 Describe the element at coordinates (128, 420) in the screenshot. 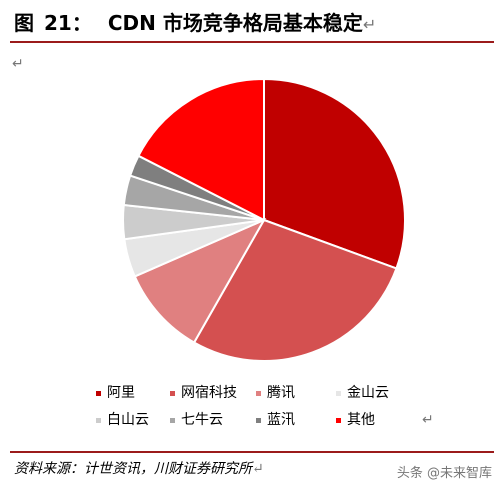

I see `legend-label: 白山云` at that location.